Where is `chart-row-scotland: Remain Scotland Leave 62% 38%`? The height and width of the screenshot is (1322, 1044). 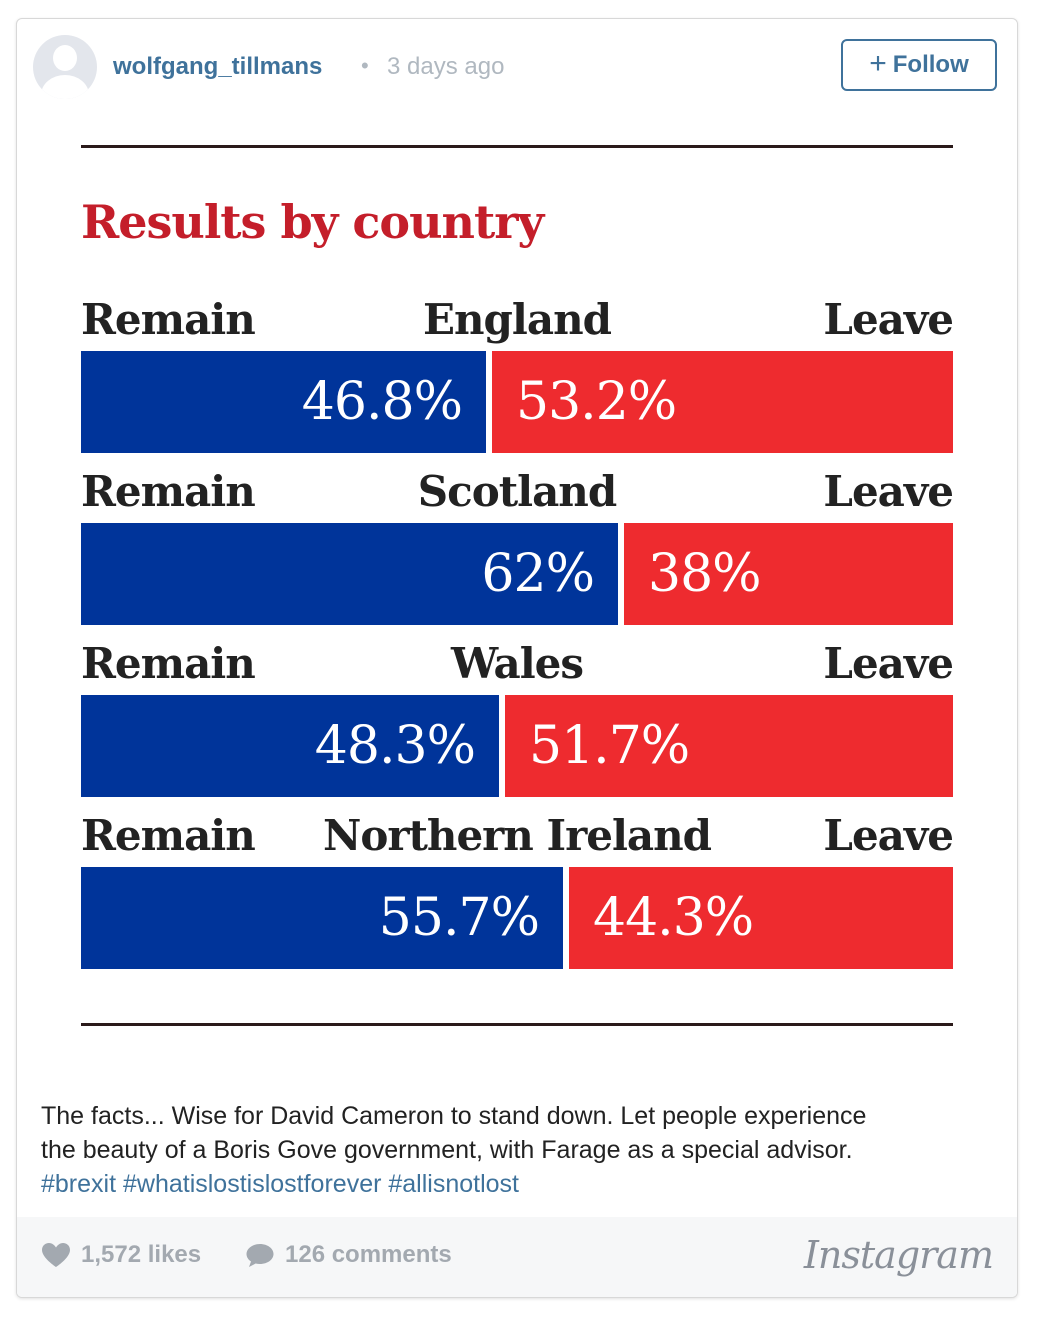
chart-row-scotland: Remain Scotland Leave 62% 38% is located at coordinates (517, 553).